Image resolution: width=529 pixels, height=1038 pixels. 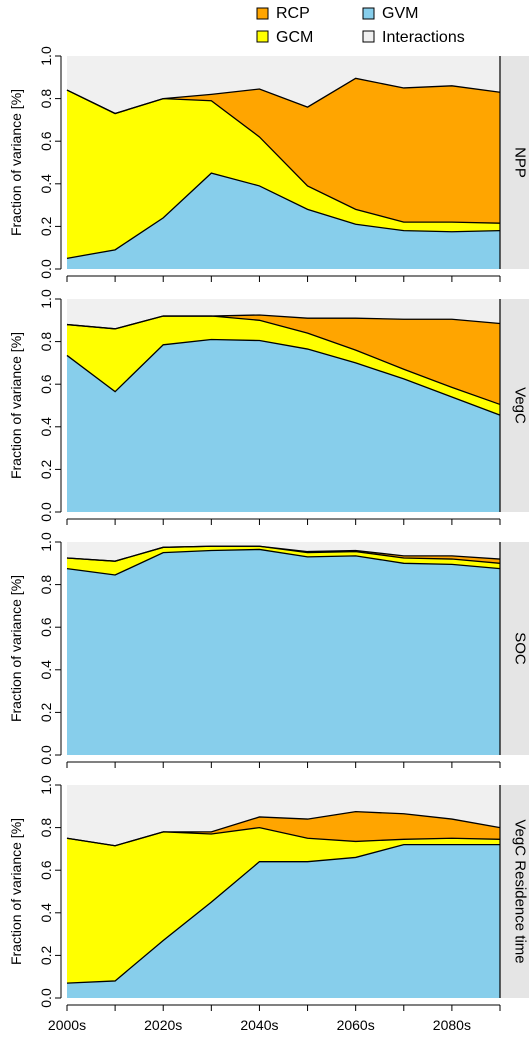 I want to click on legend-label-interactions: Interactions, so click(x=423, y=37).